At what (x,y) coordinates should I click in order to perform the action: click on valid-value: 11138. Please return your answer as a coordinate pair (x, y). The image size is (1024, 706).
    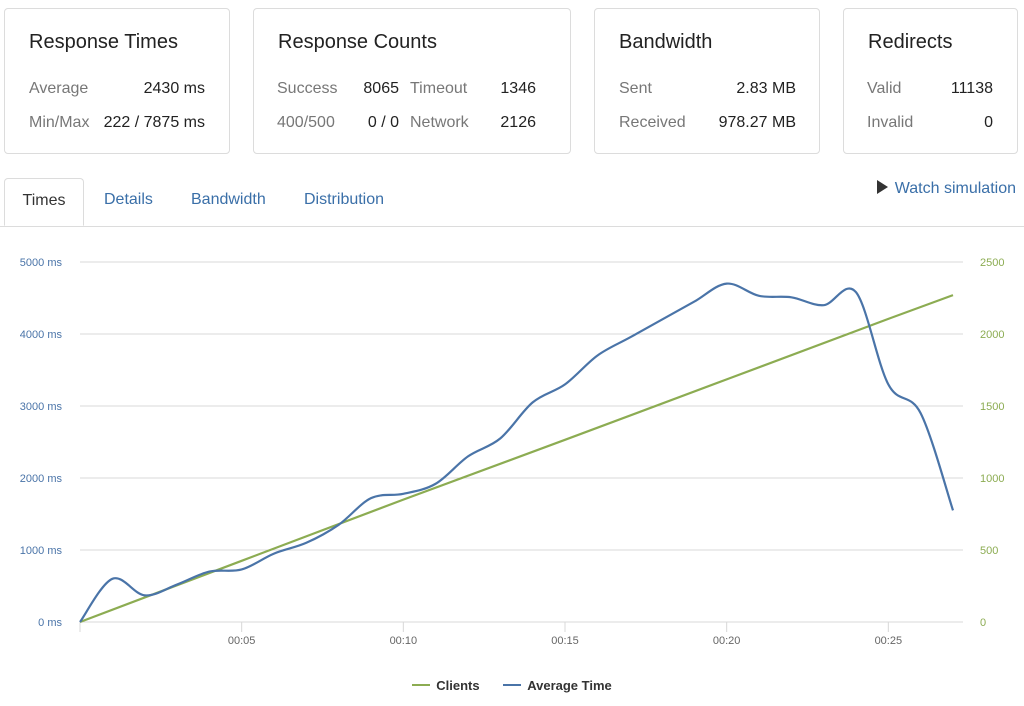
    Looking at the image, I should click on (971, 88).